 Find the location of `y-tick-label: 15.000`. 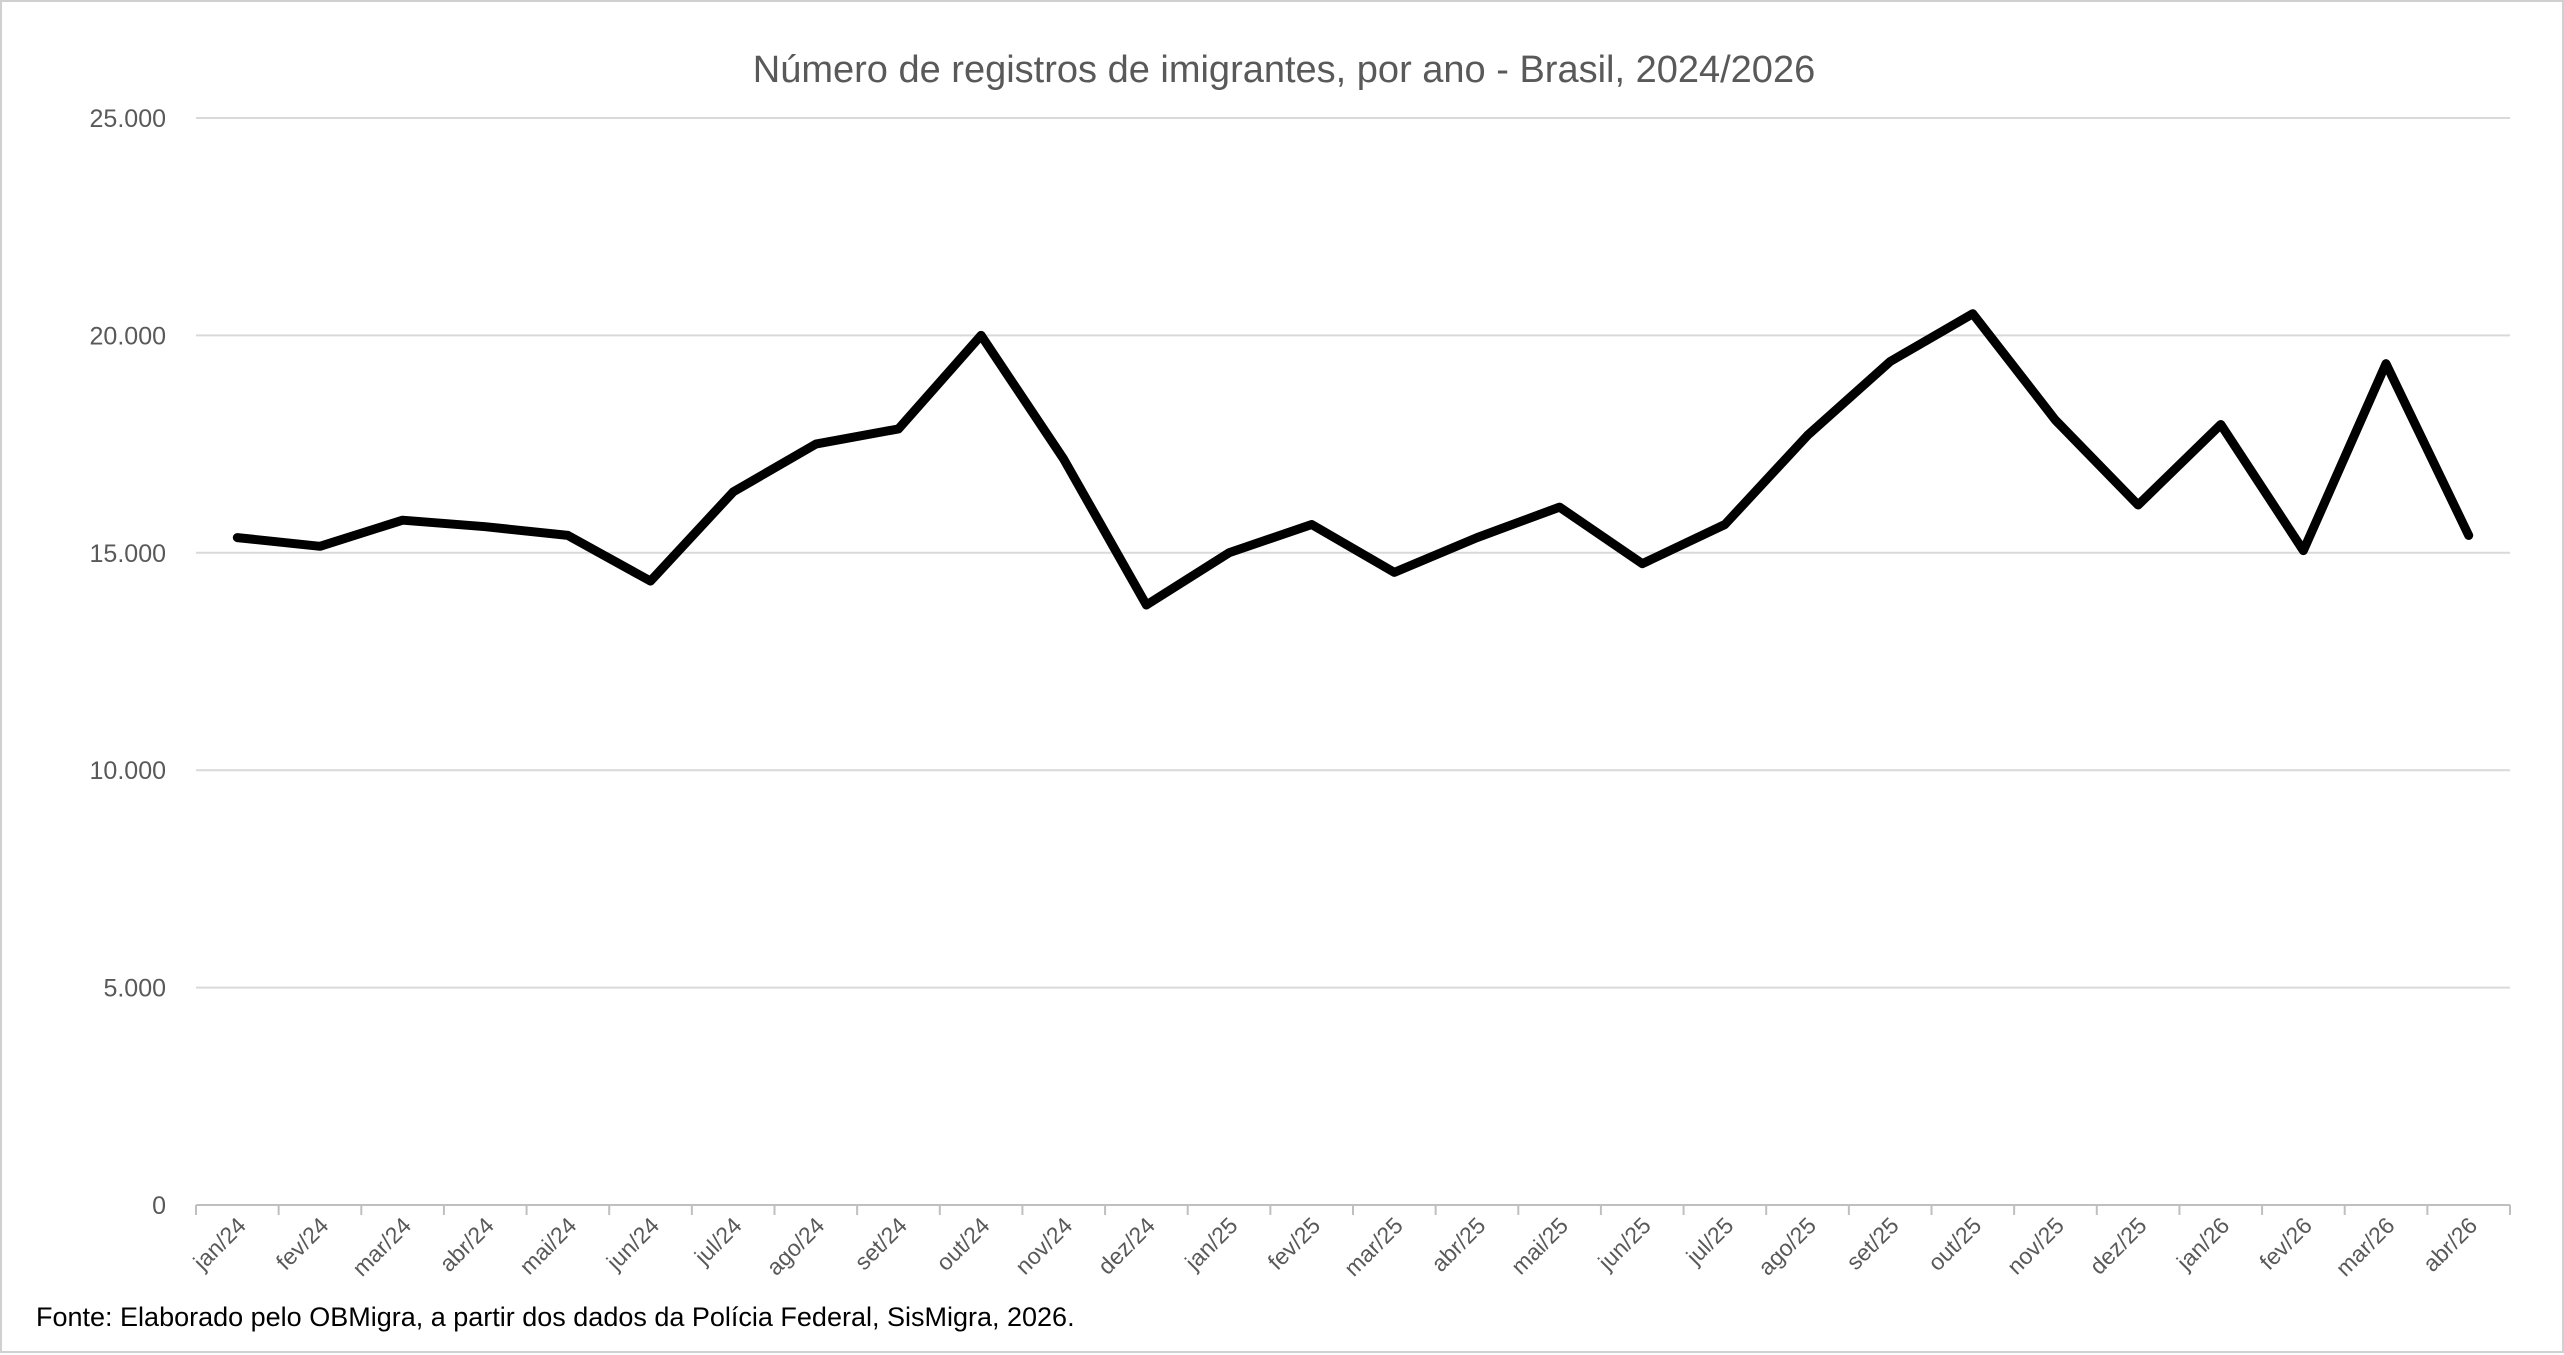

y-tick-label: 15.000 is located at coordinates (128, 554).